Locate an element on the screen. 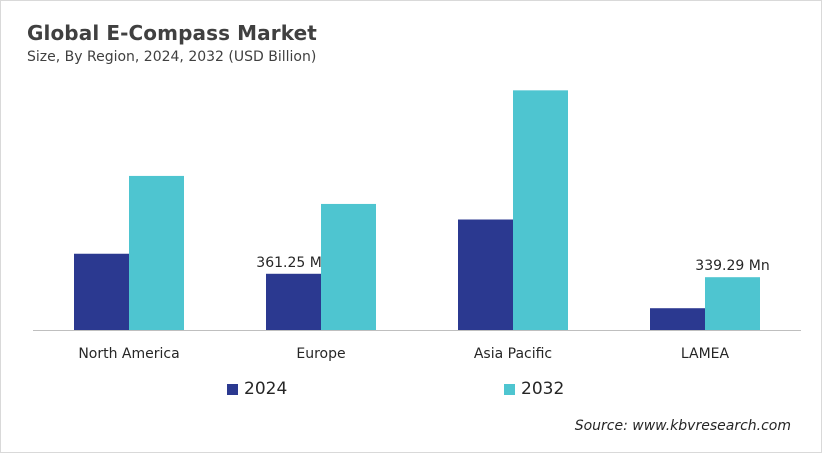 This screenshot has height=453, width=822. bar-lamea-2024 is located at coordinates (677, 319).